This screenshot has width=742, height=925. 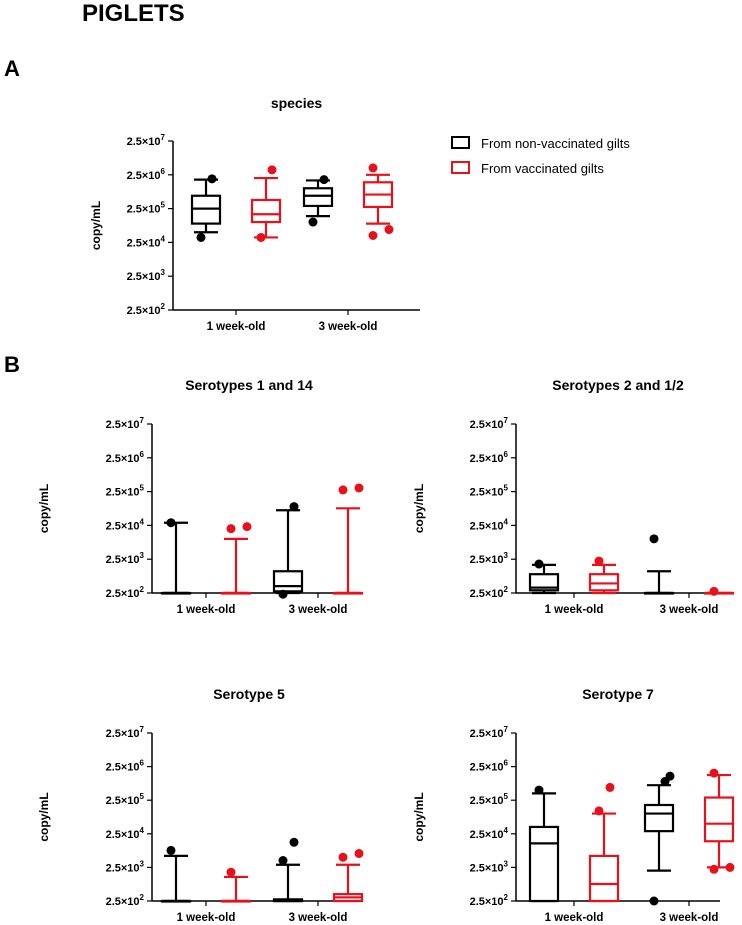 I want to click on figure-title: PIGLETS, so click(x=133, y=13).